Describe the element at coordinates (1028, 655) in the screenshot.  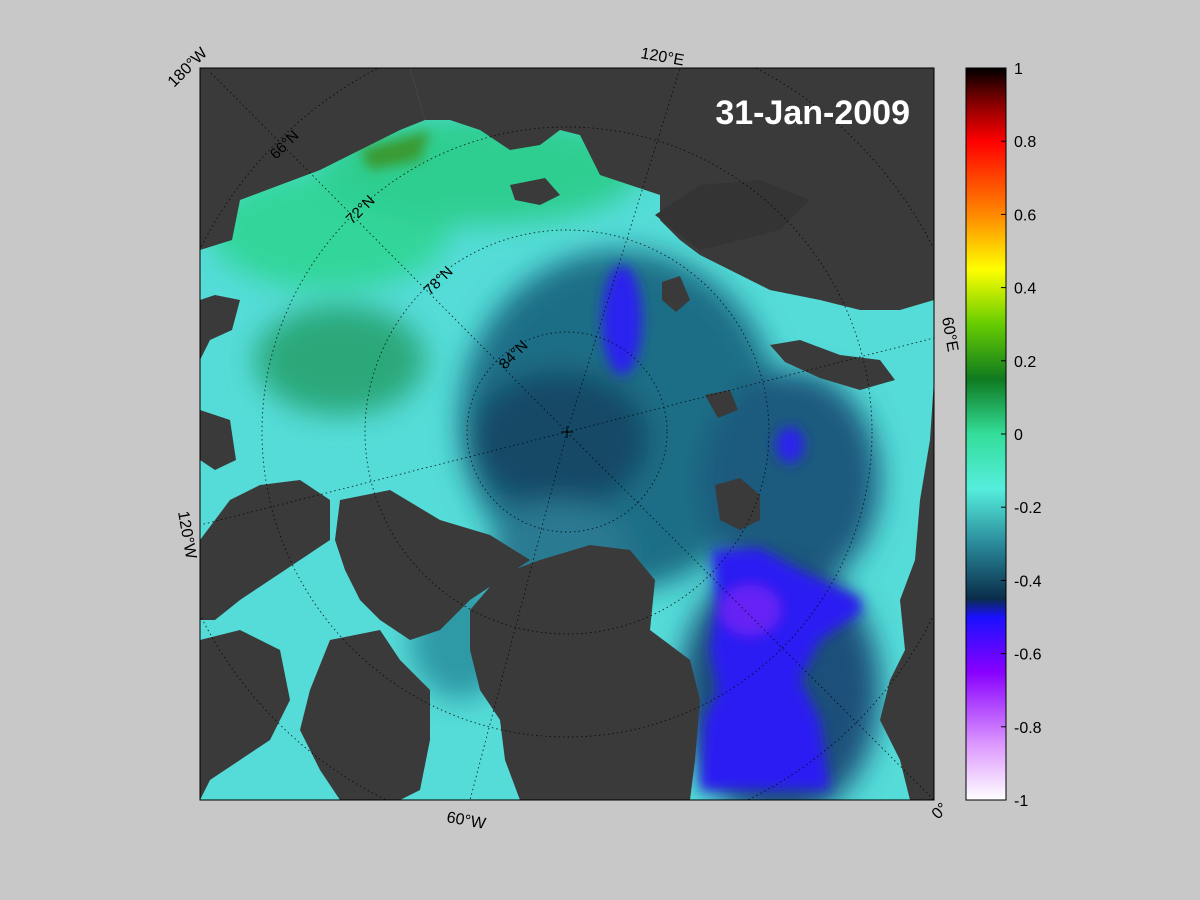
I see `colorbar-tick-label: -0.6` at that location.